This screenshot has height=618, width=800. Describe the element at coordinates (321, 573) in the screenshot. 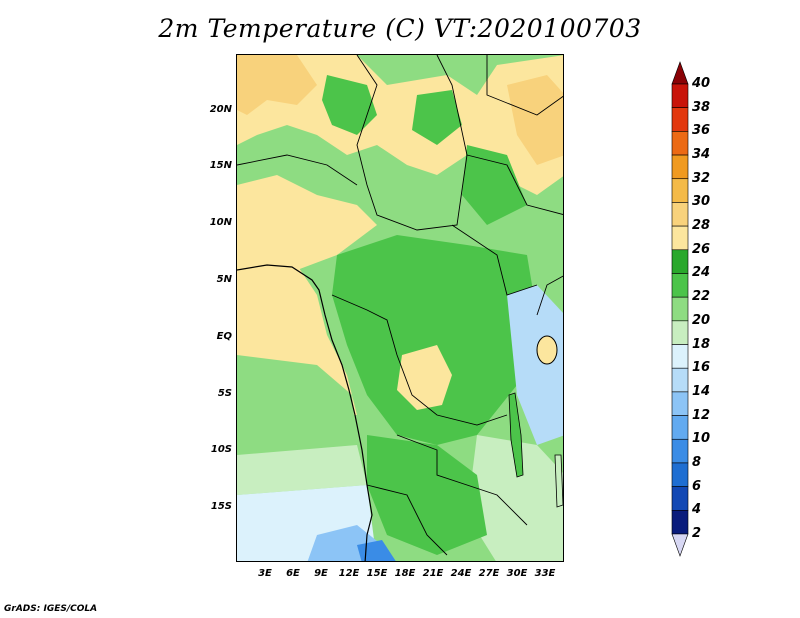

I see `lon-label-9e: 9E` at that location.